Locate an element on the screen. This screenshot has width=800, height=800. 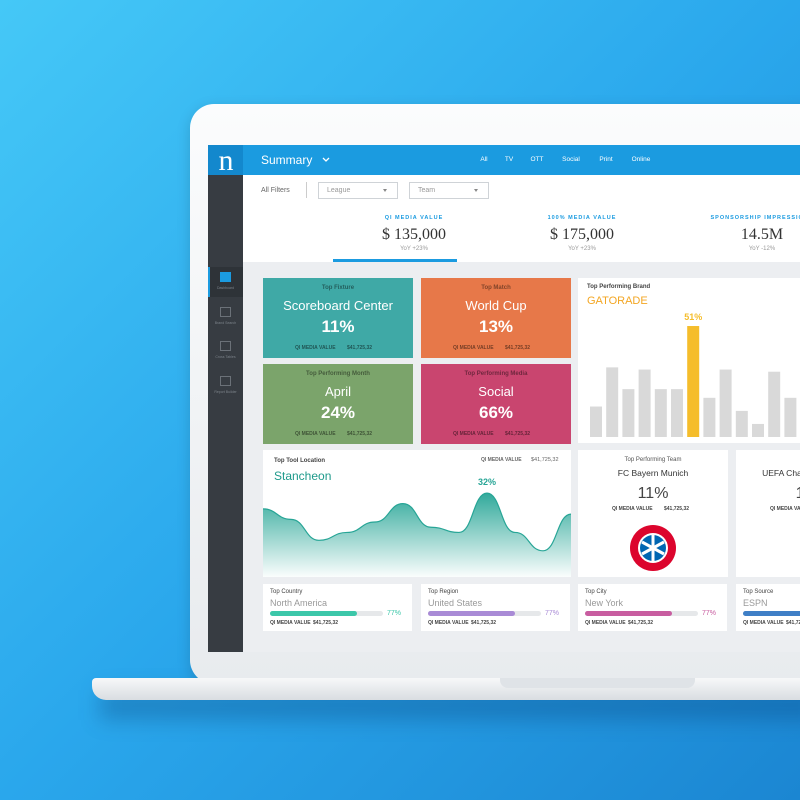
kpi-value: $ 135,000 is located at coordinates (414, 234).